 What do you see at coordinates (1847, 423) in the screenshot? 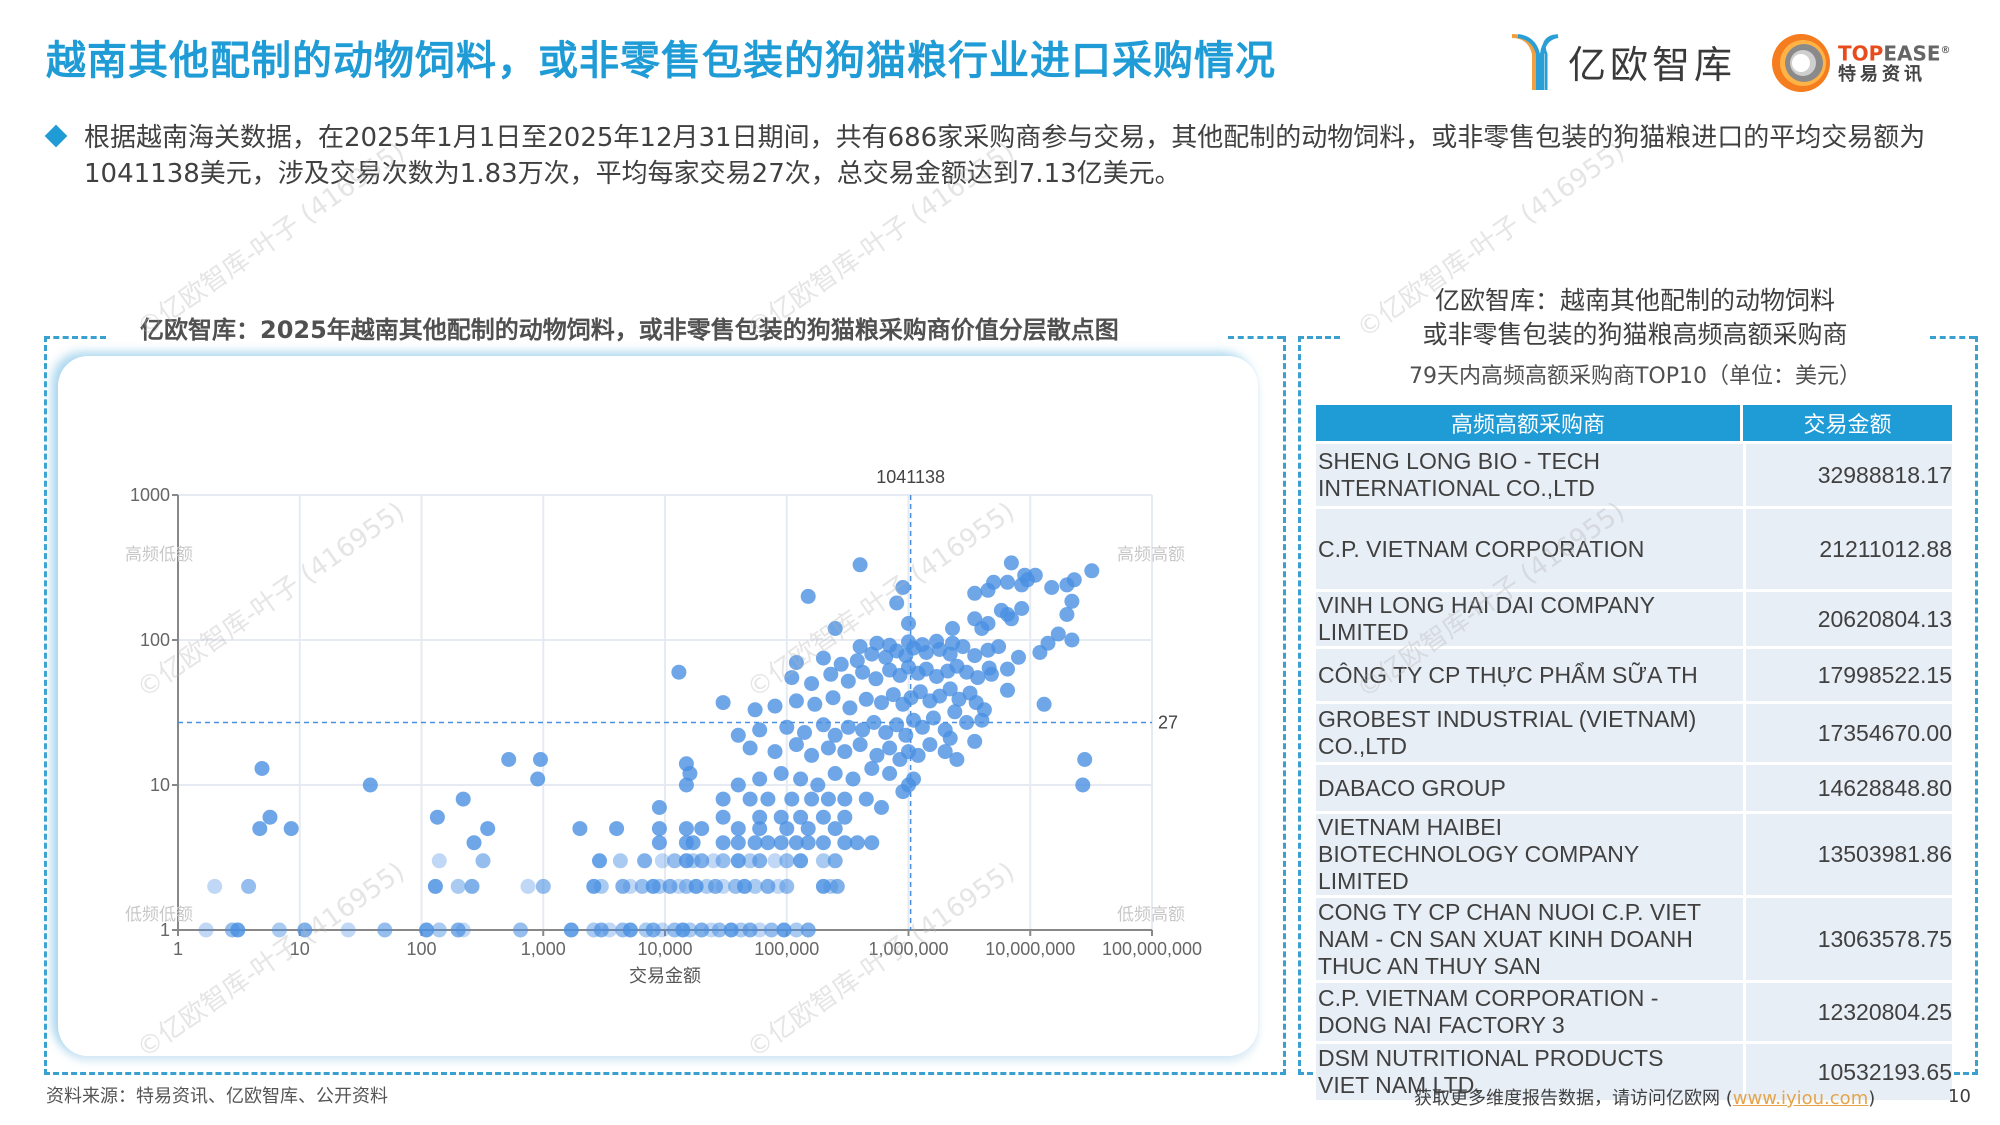
I see `col-header-amount: 交易金额` at bounding box center [1847, 423].